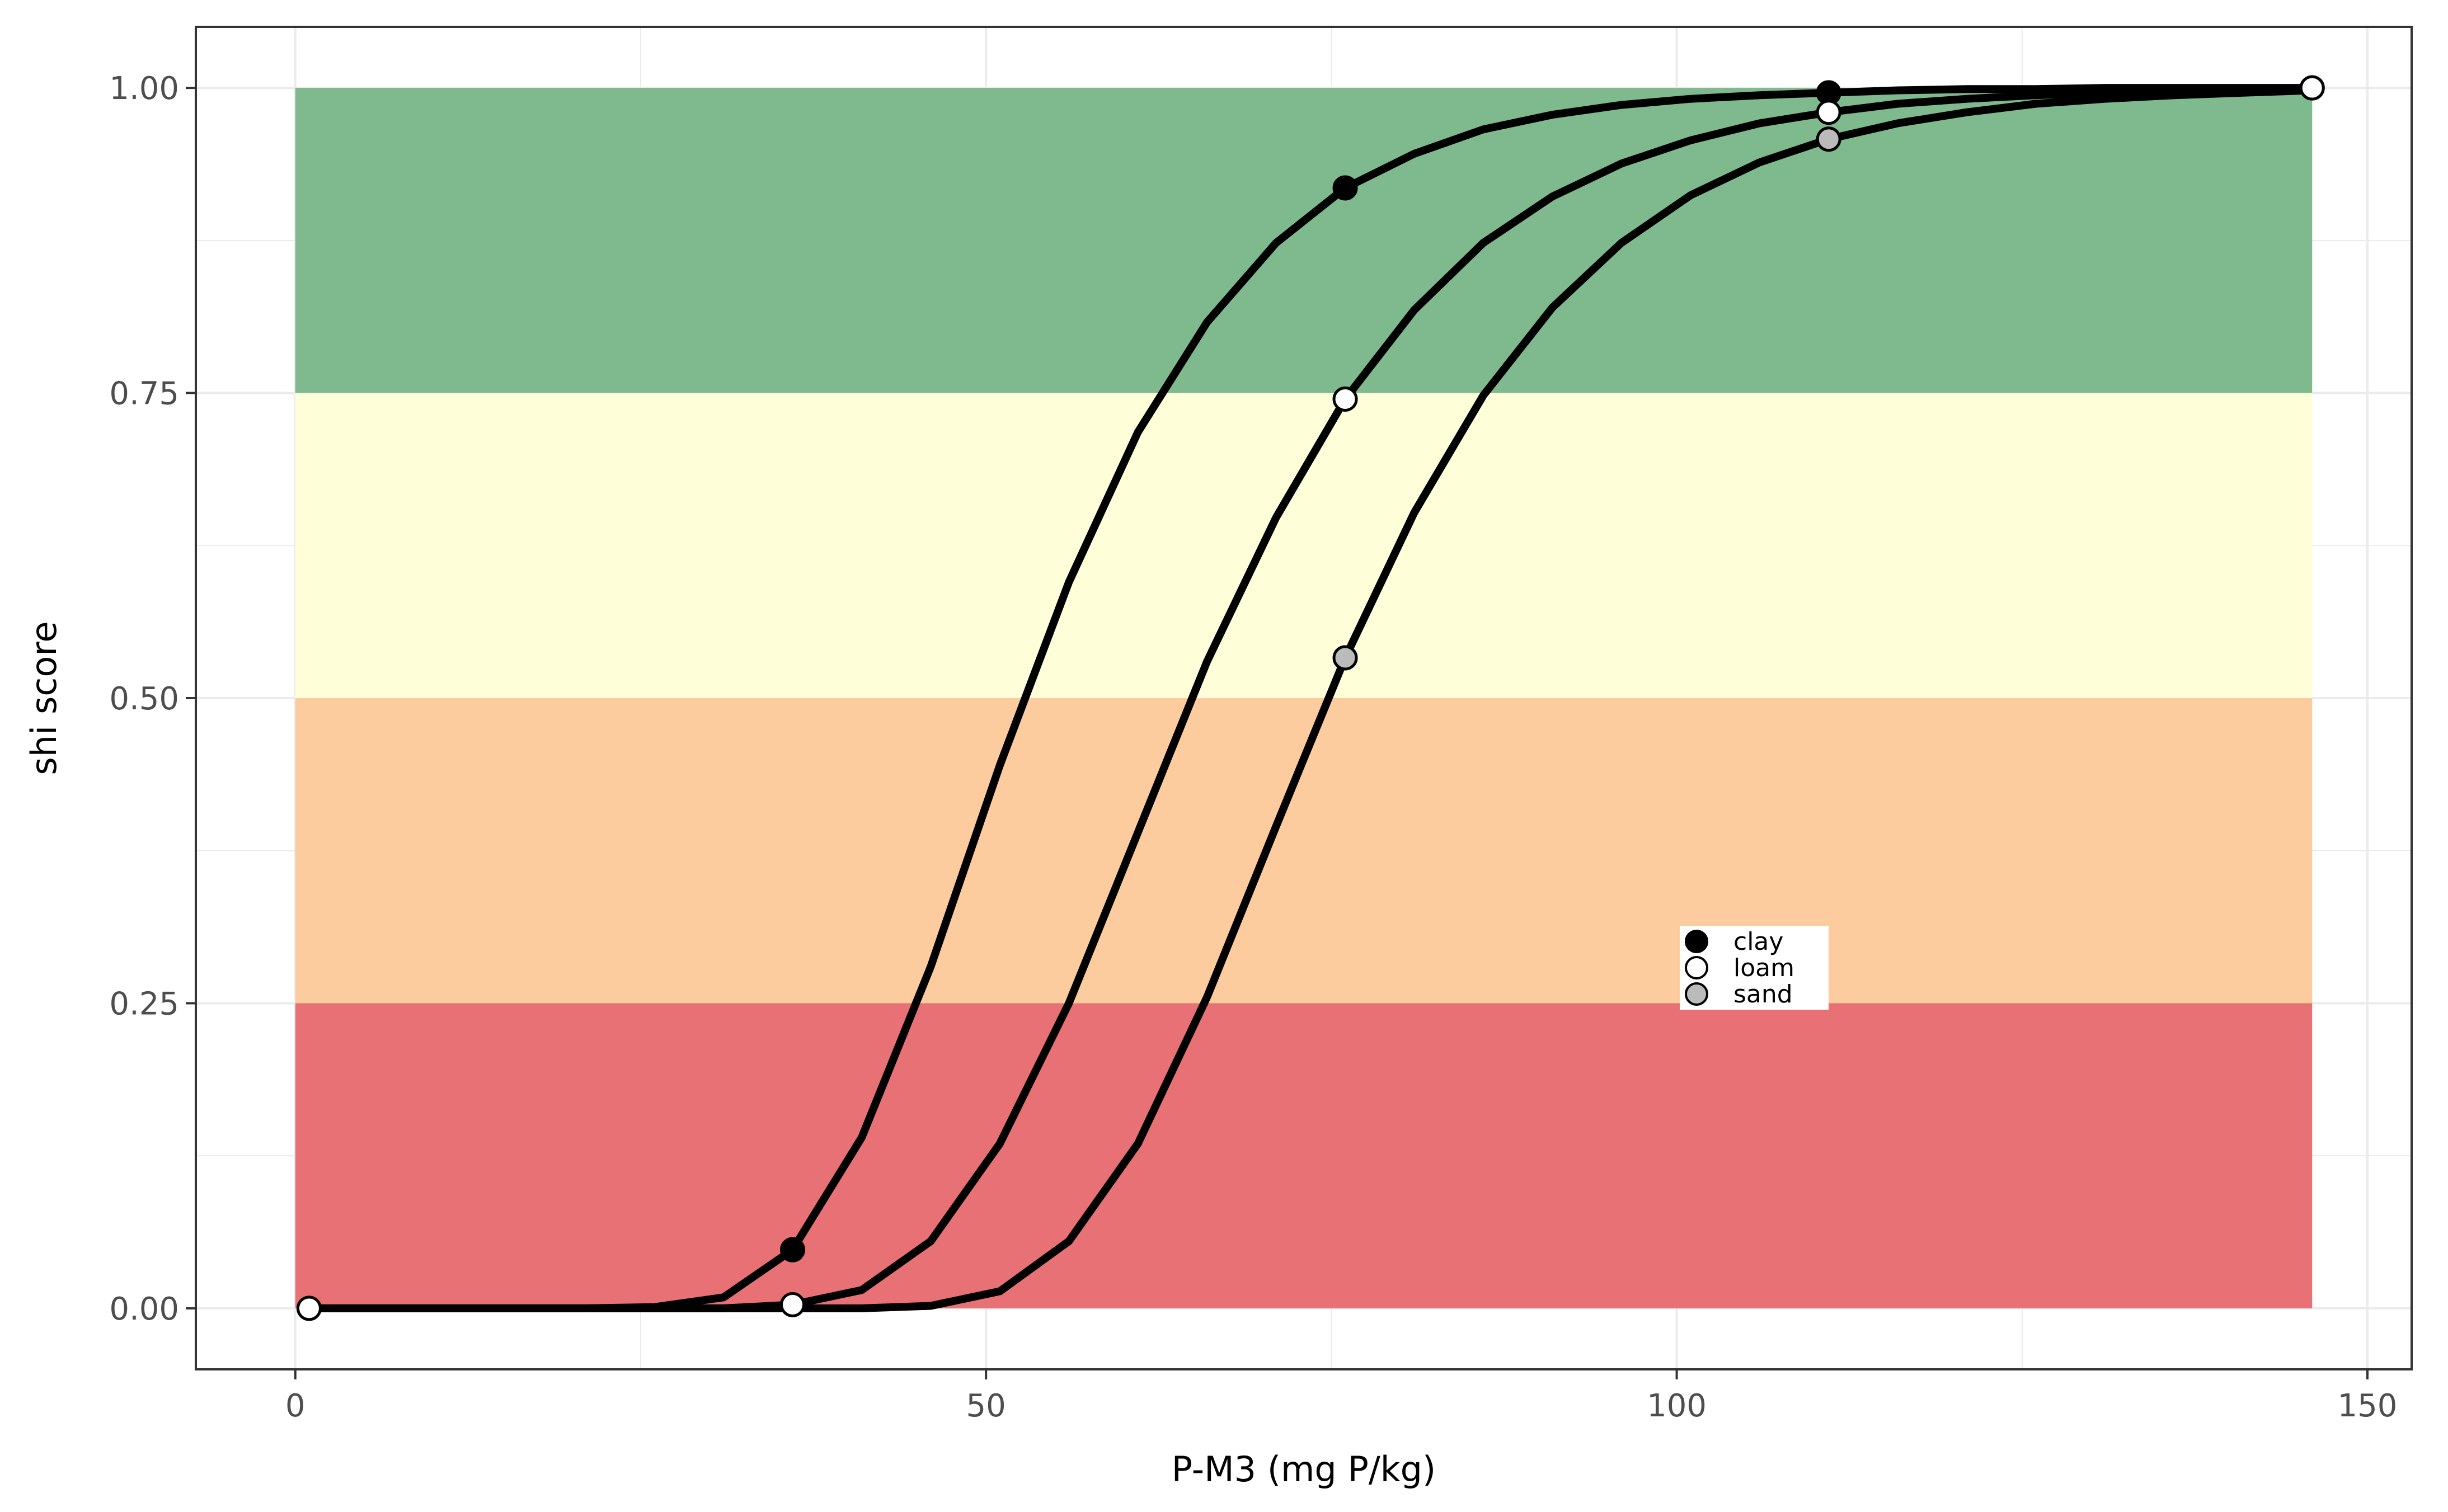 The height and width of the screenshot is (1512, 2448). What do you see at coordinates (144, 699) in the screenshot?
I see `y-tick-label: 0.50` at bounding box center [144, 699].